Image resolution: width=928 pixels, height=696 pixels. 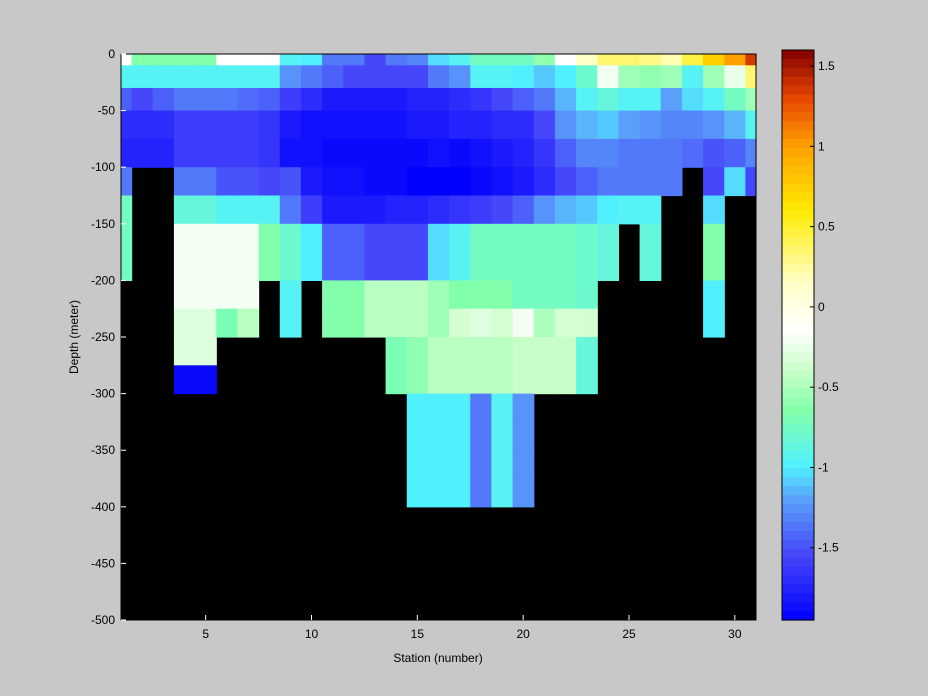 What do you see at coordinates (824, 307) in the screenshot?
I see `colorbar-ticks: 1.5 1 0.5 0 -0.5 -1 -1.5` at bounding box center [824, 307].